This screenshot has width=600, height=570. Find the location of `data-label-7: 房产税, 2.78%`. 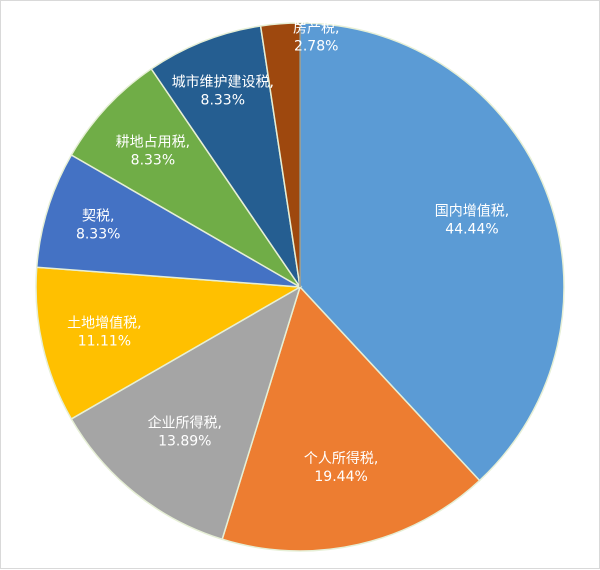

data-label-7: 房产税, 2.78% is located at coordinates (316, 38).